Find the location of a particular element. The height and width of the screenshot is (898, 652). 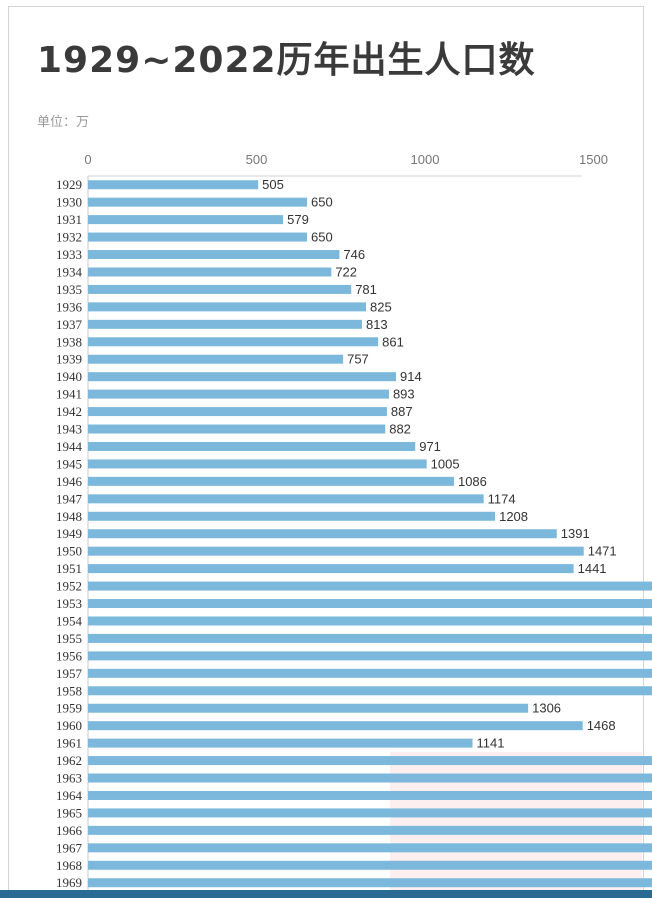

y-tick-label: 1948 is located at coordinates (69, 516).